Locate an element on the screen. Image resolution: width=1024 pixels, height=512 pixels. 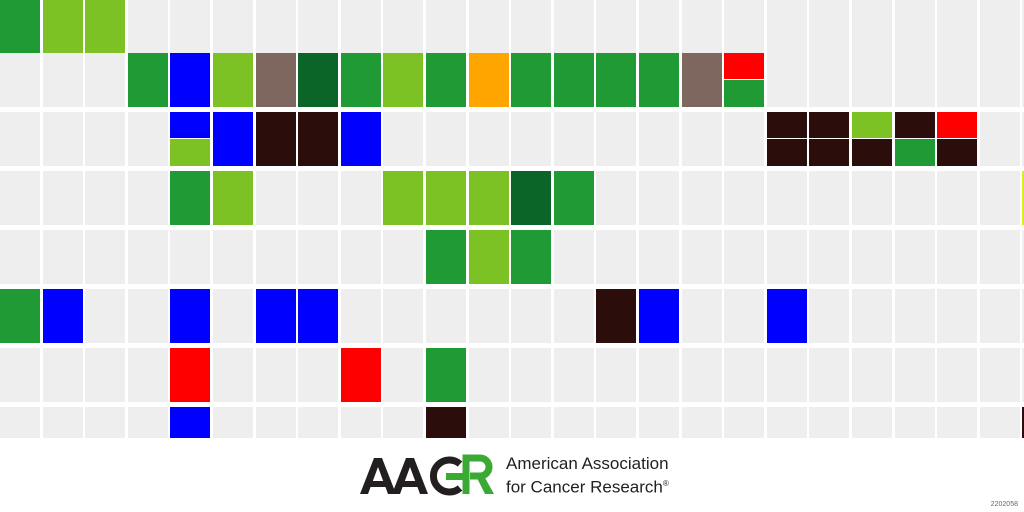
aacr-name-line2: for Cancer Research® is located at coordinates (587, 486).